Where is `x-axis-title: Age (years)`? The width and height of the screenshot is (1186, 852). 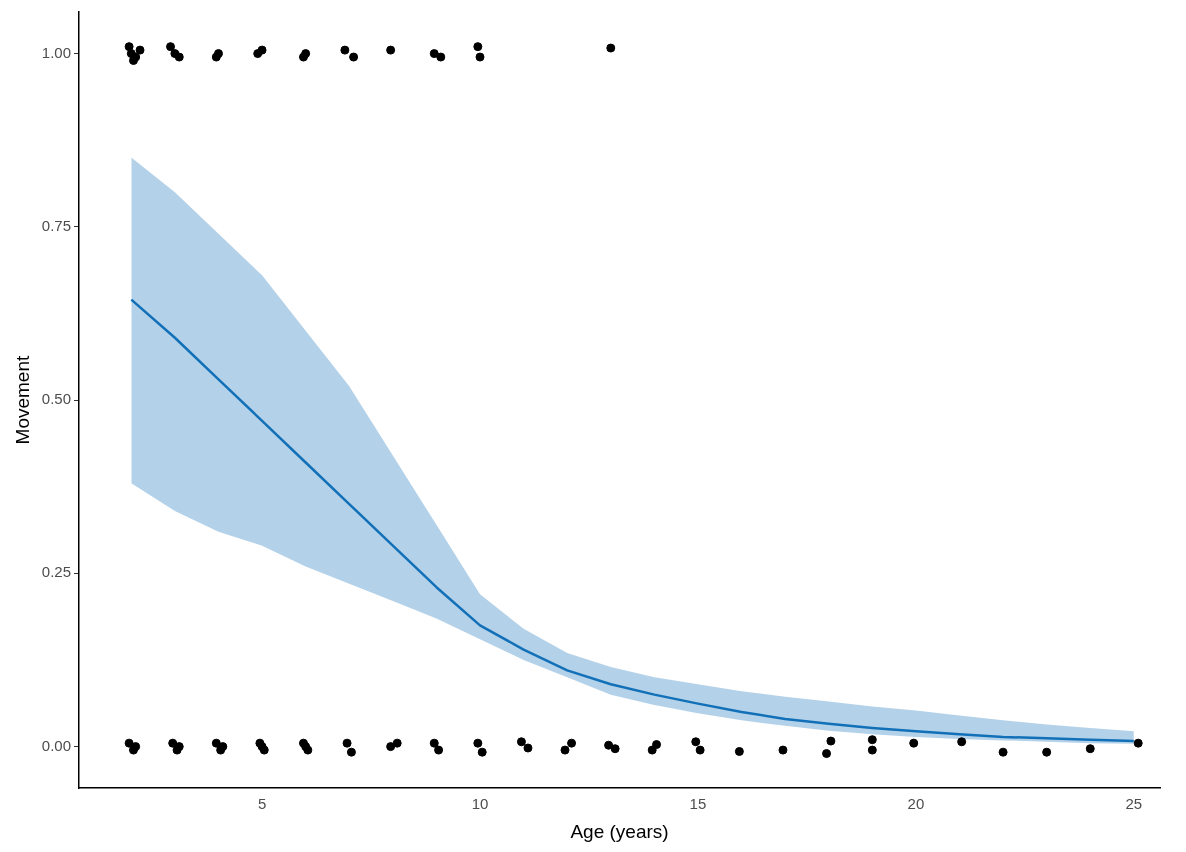 x-axis-title: Age (years) is located at coordinates (619, 831).